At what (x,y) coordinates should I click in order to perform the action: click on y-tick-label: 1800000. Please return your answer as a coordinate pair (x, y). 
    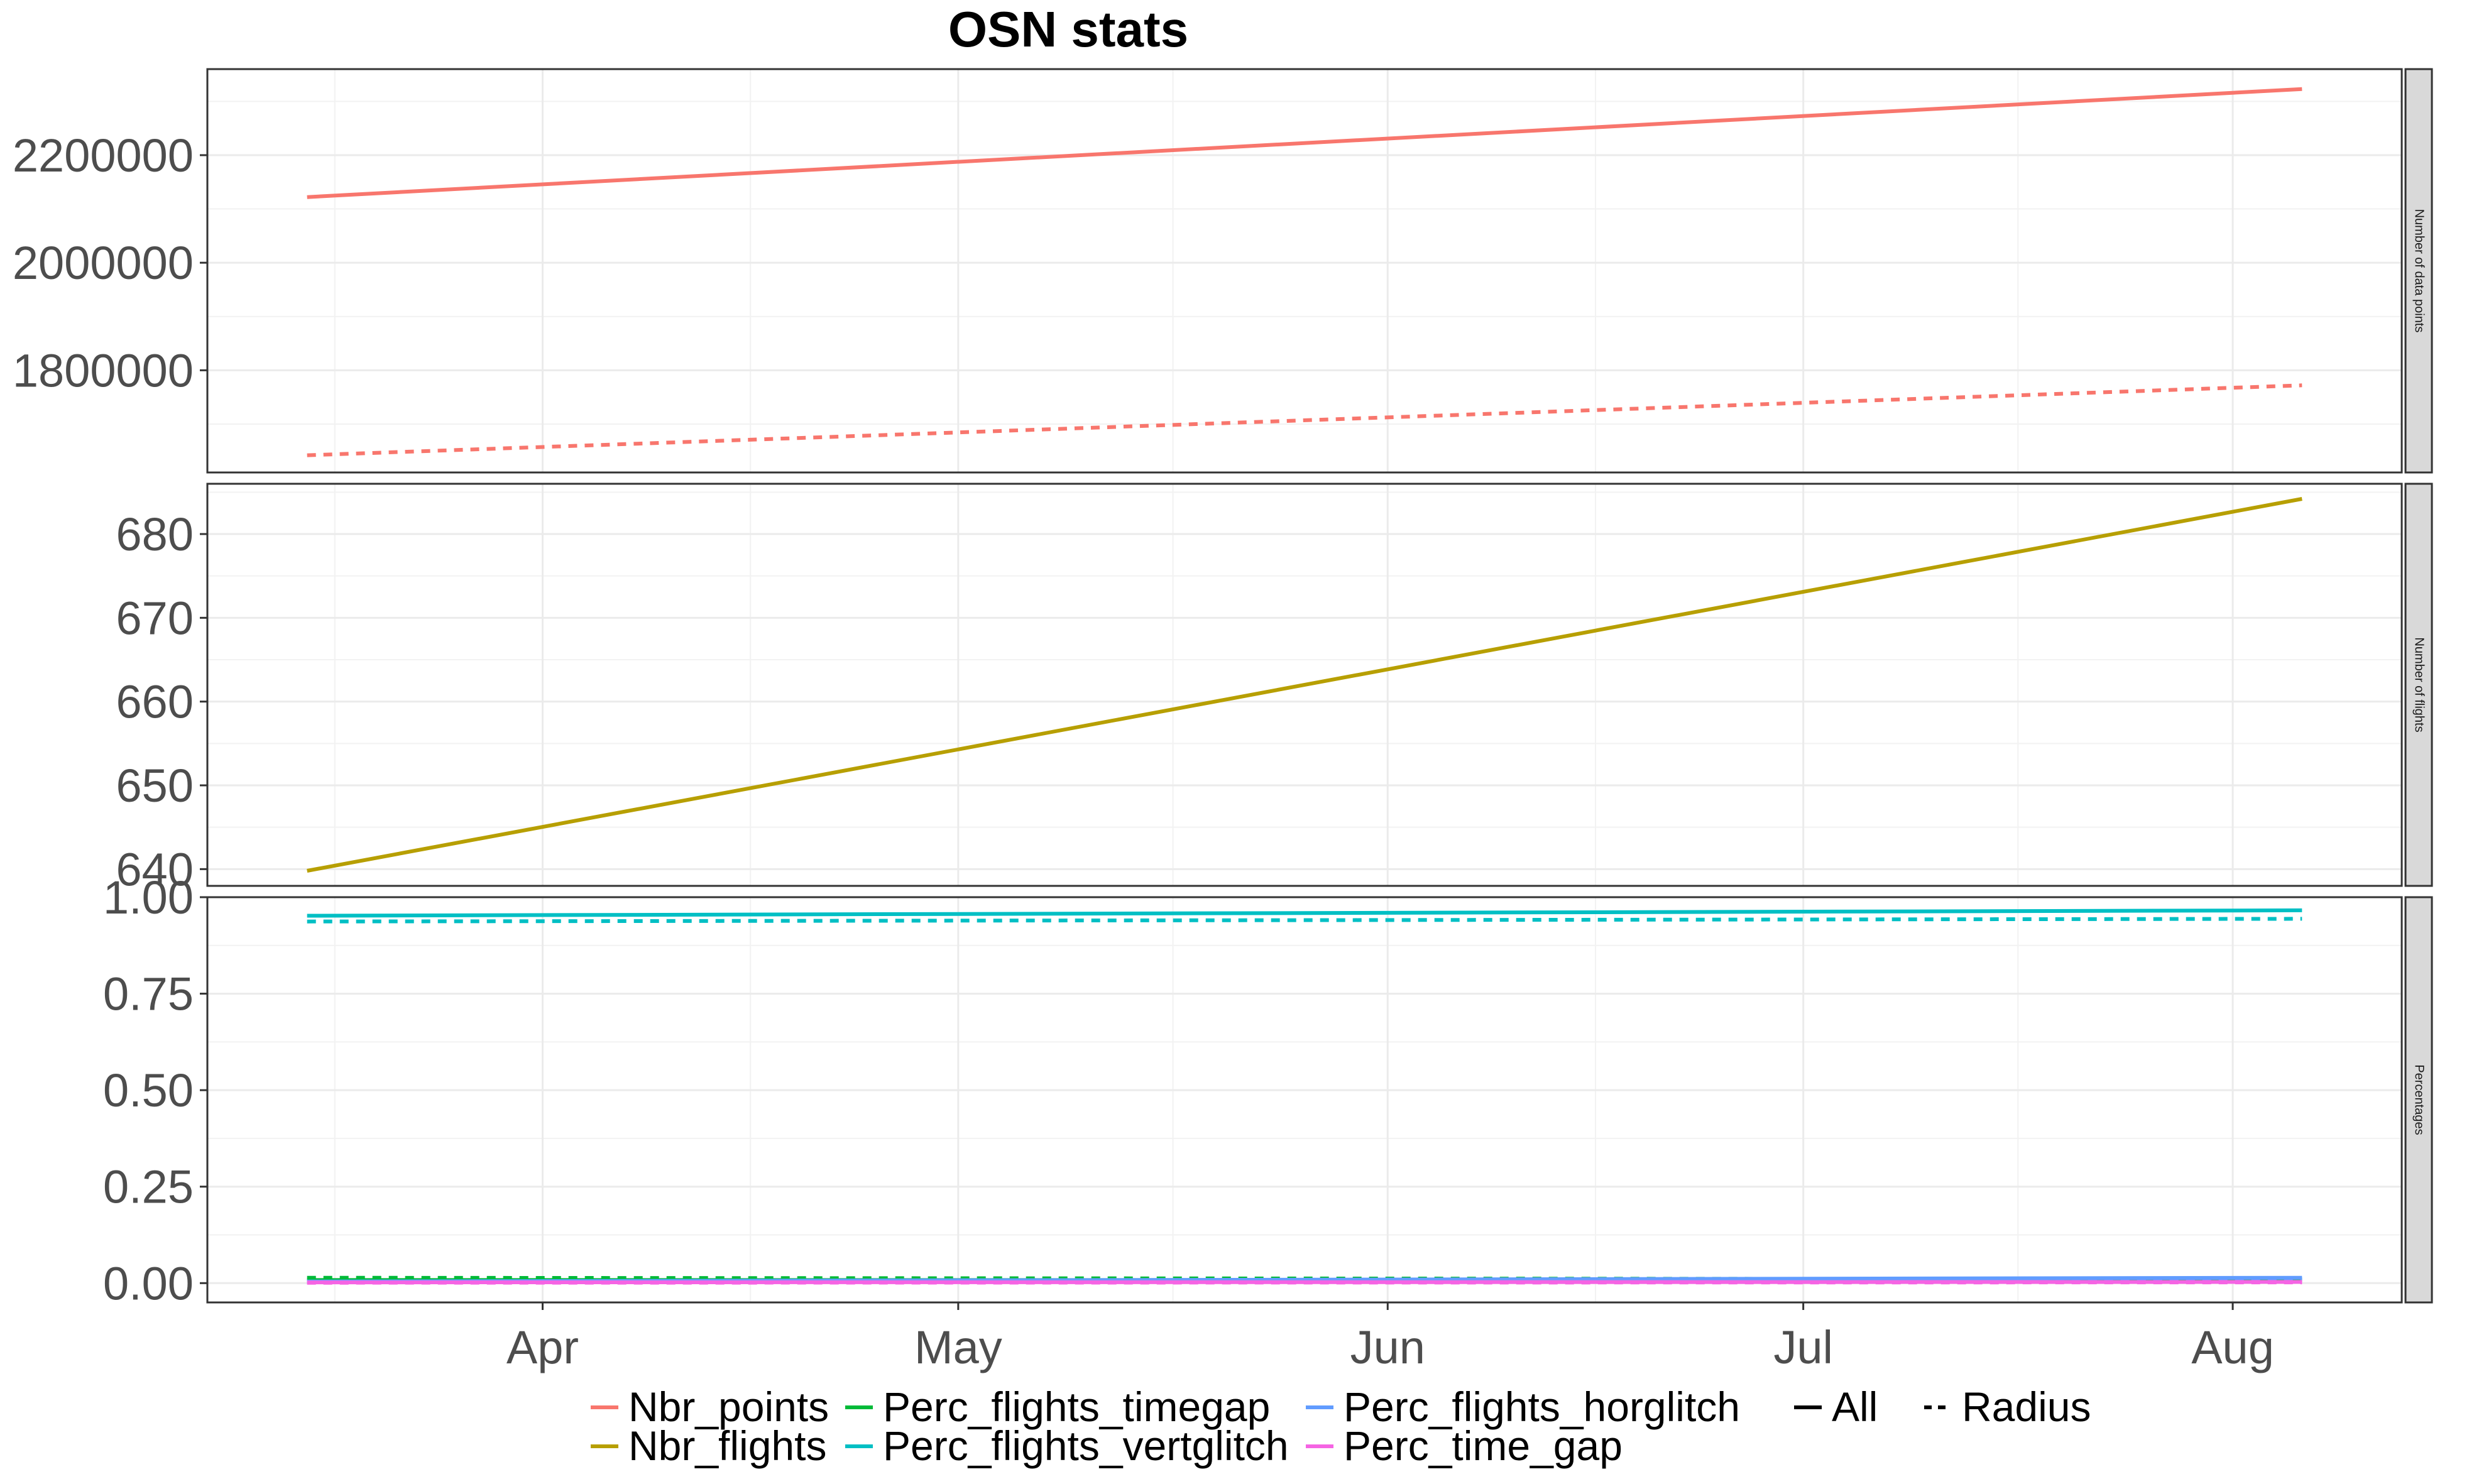
    Looking at the image, I should click on (103, 370).